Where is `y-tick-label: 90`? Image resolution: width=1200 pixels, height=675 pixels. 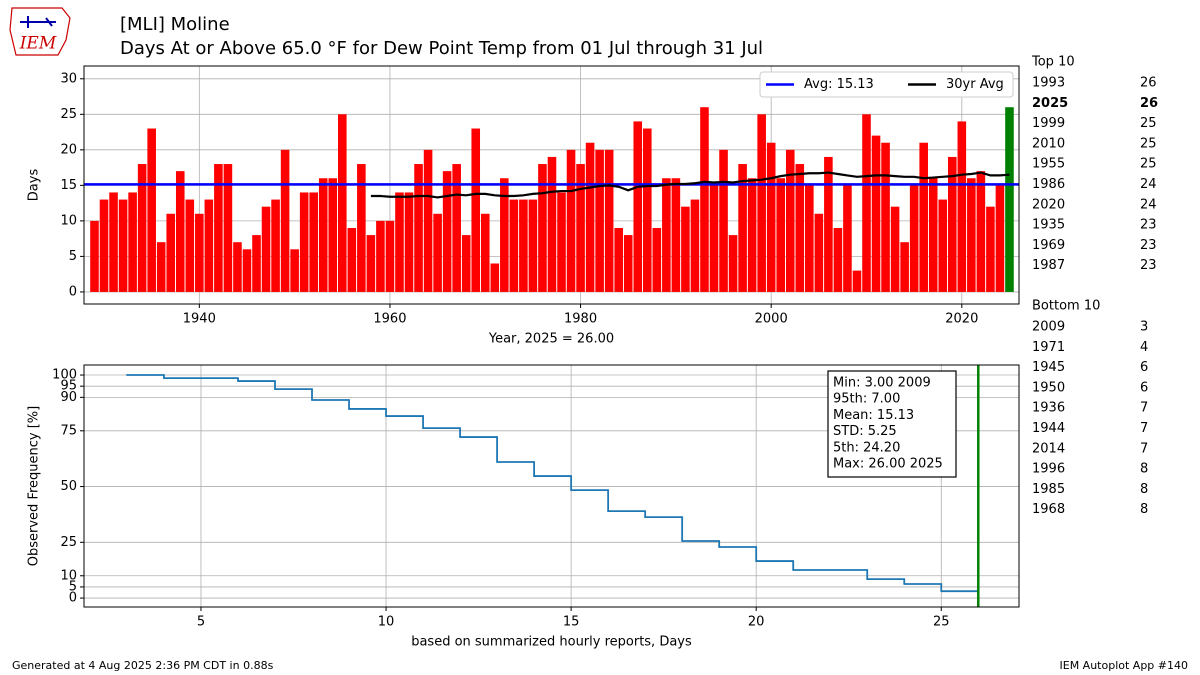
y-tick-label: 90 is located at coordinates (68, 397).